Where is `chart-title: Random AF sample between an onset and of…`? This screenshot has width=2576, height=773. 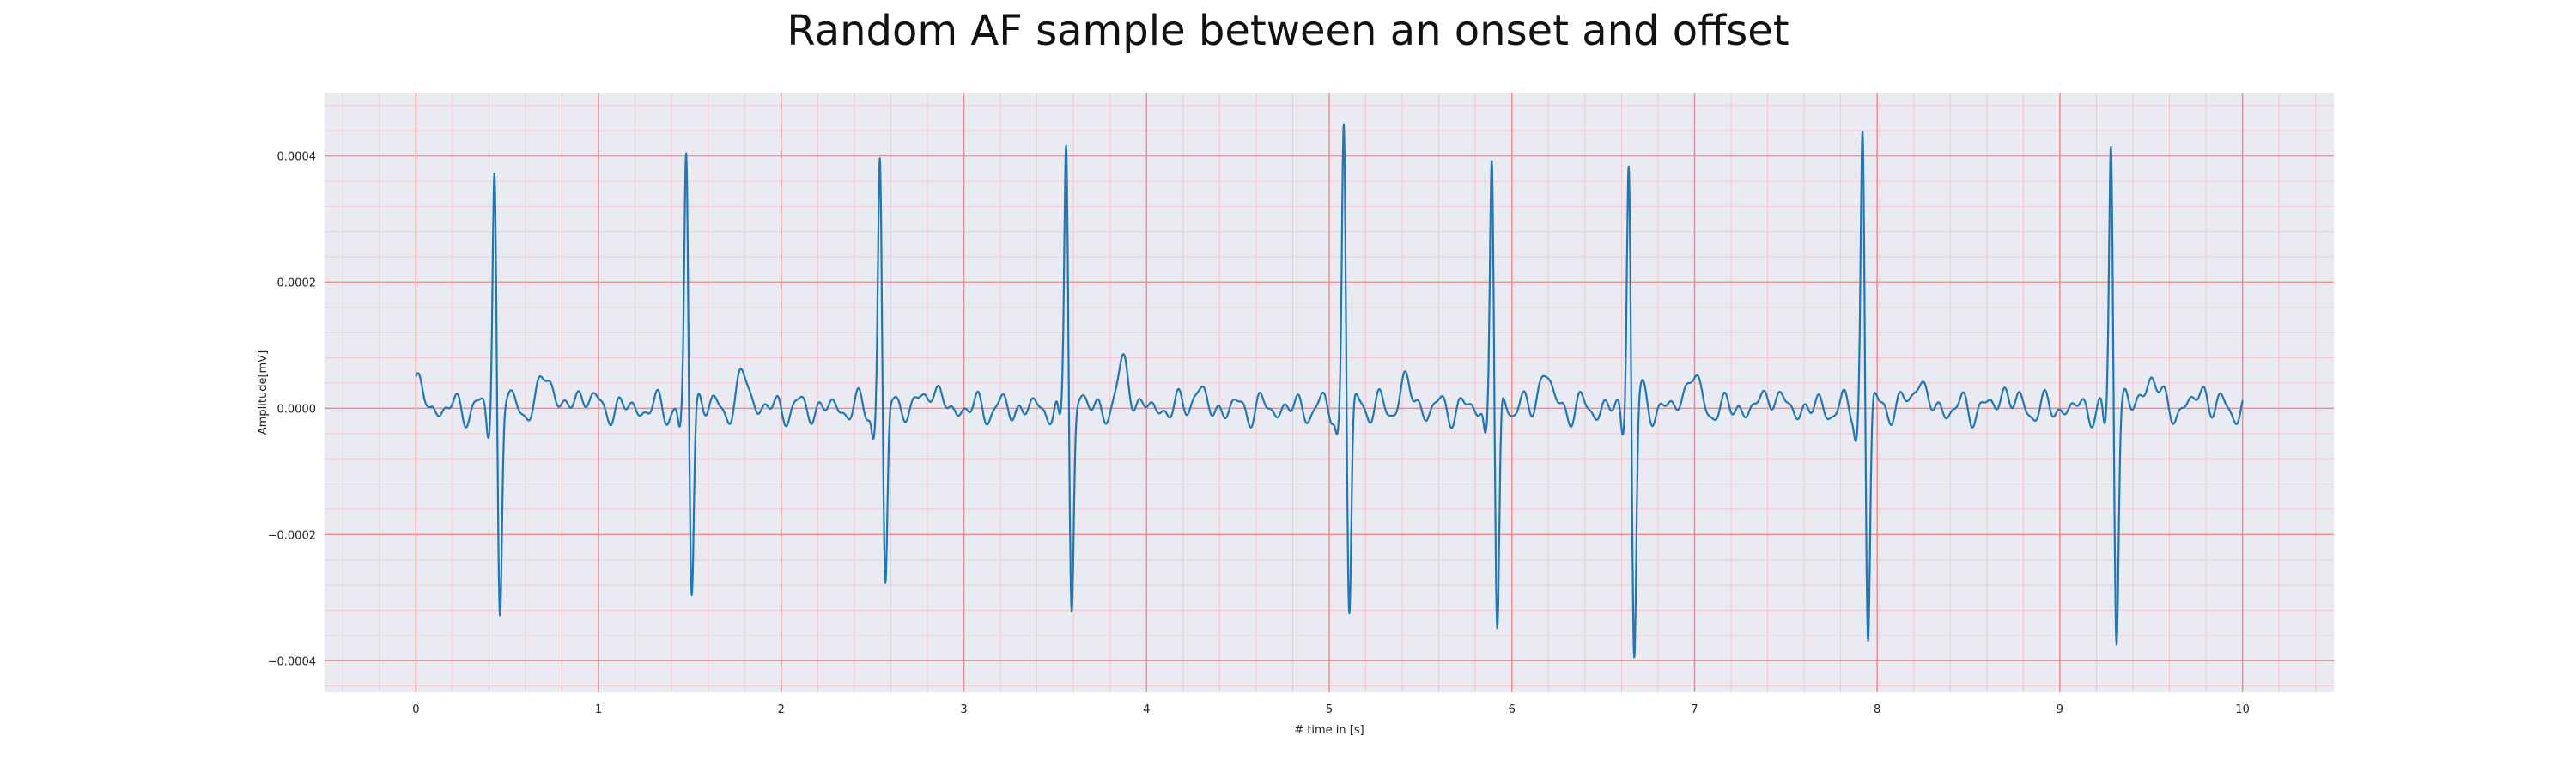 chart-title: Random AF sample between an onset and of… is located at coordinates (1288, 31).